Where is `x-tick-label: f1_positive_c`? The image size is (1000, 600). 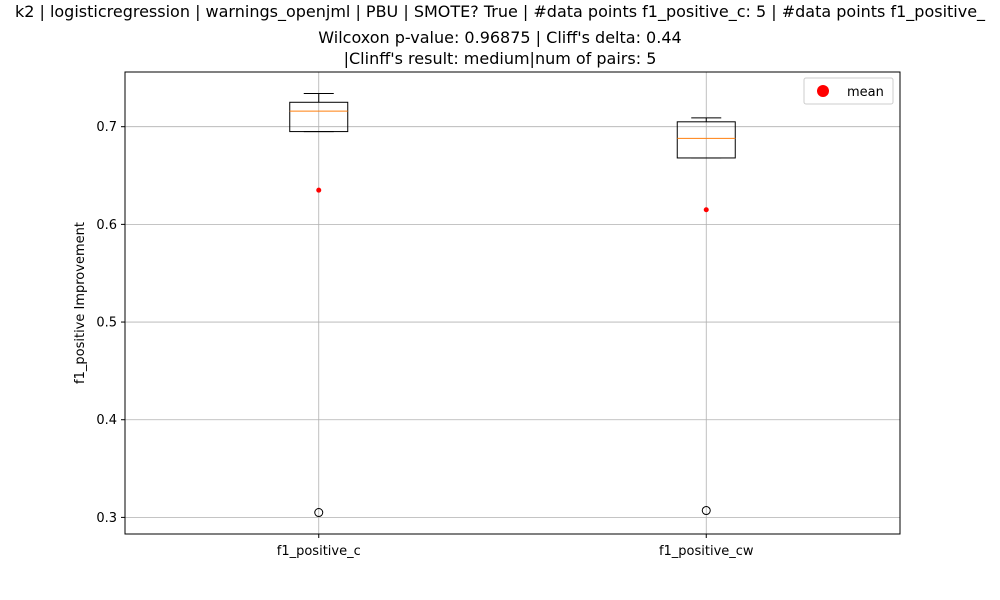
x-tick-label: f1_positive_c is located at coordinates (319, 551).